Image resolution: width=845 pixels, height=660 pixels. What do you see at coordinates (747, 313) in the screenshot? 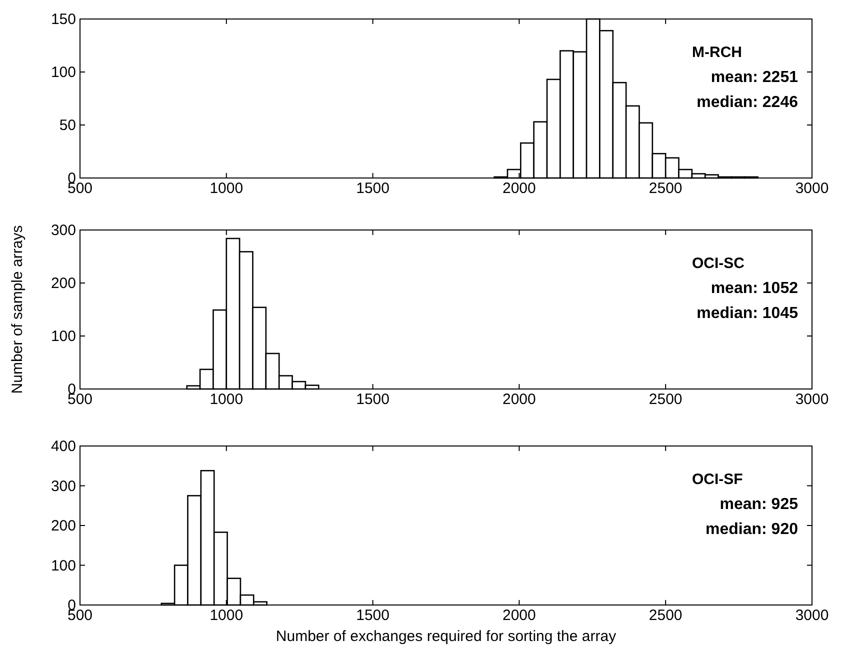
I see `annotation: median: 1045` at bounding box center [747, 313].